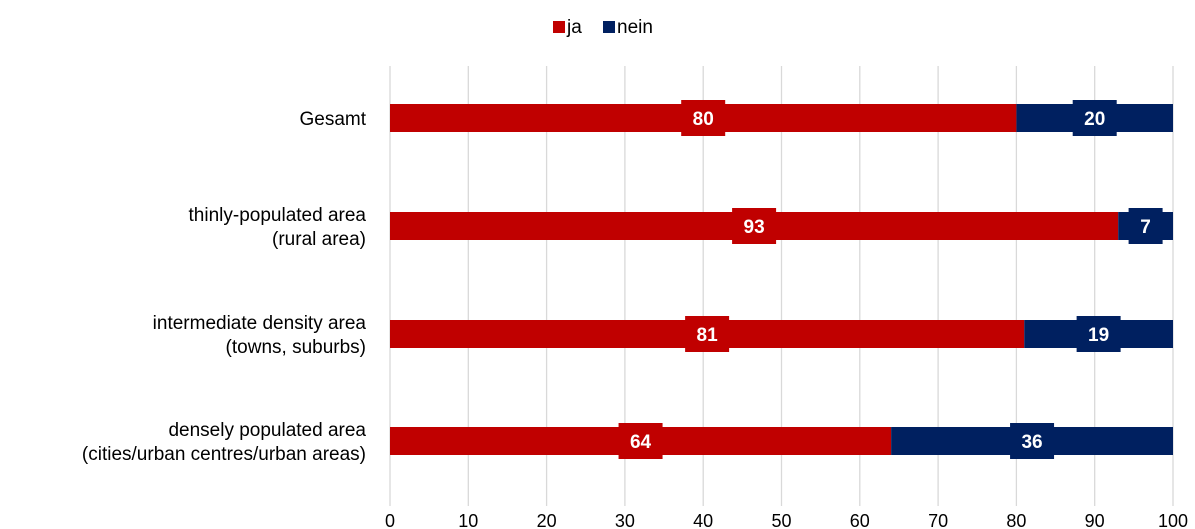 The image size is (1195, 529). I want to click on category-label: (towns, suburbs), so click(296, 347).